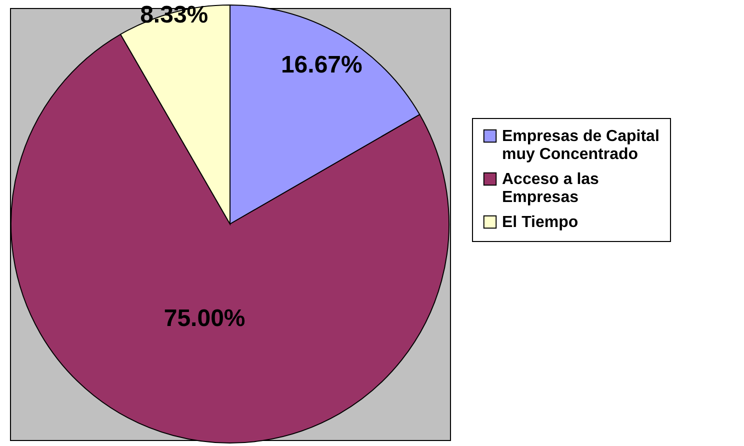 Image resolution: width=744 pixels, height=446 pixels. What do you see at coordinates (540, 222) in the screenshot?
I see `legend-label: El Tiempo` at bounding box center [540, 222].